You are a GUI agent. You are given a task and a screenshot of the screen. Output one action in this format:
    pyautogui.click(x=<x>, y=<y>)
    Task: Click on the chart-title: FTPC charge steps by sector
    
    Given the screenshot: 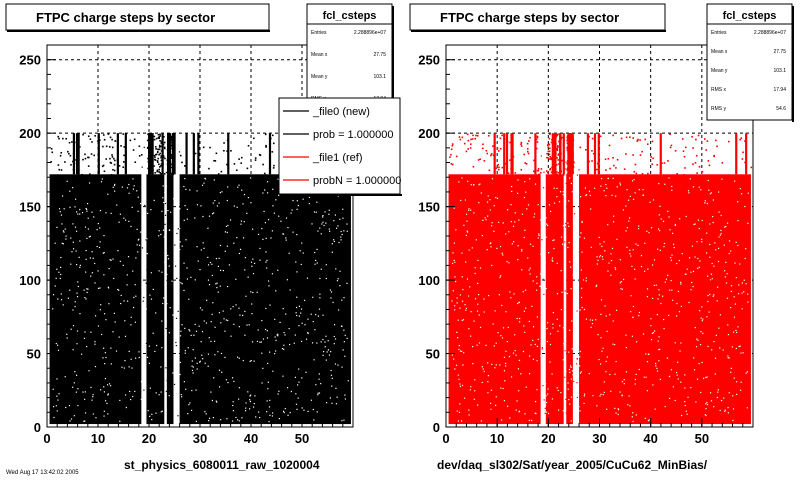 What is the action you would take?
    pyautogui.click(x=529, y=17)
    